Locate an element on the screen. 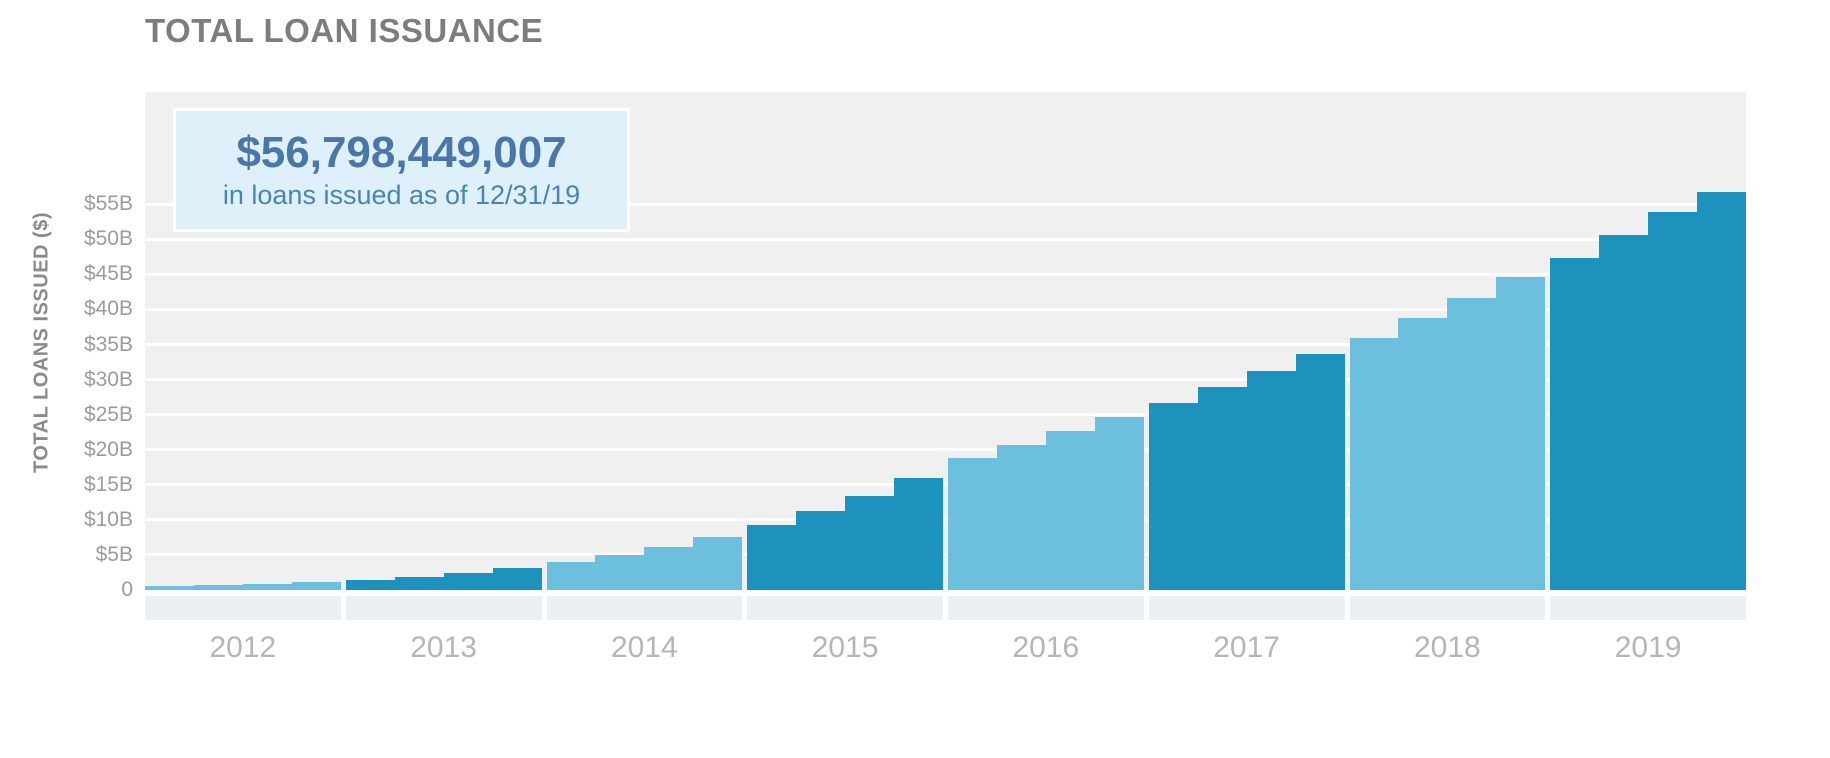  bar-2012-q4 is located at coordinates (316, 586).